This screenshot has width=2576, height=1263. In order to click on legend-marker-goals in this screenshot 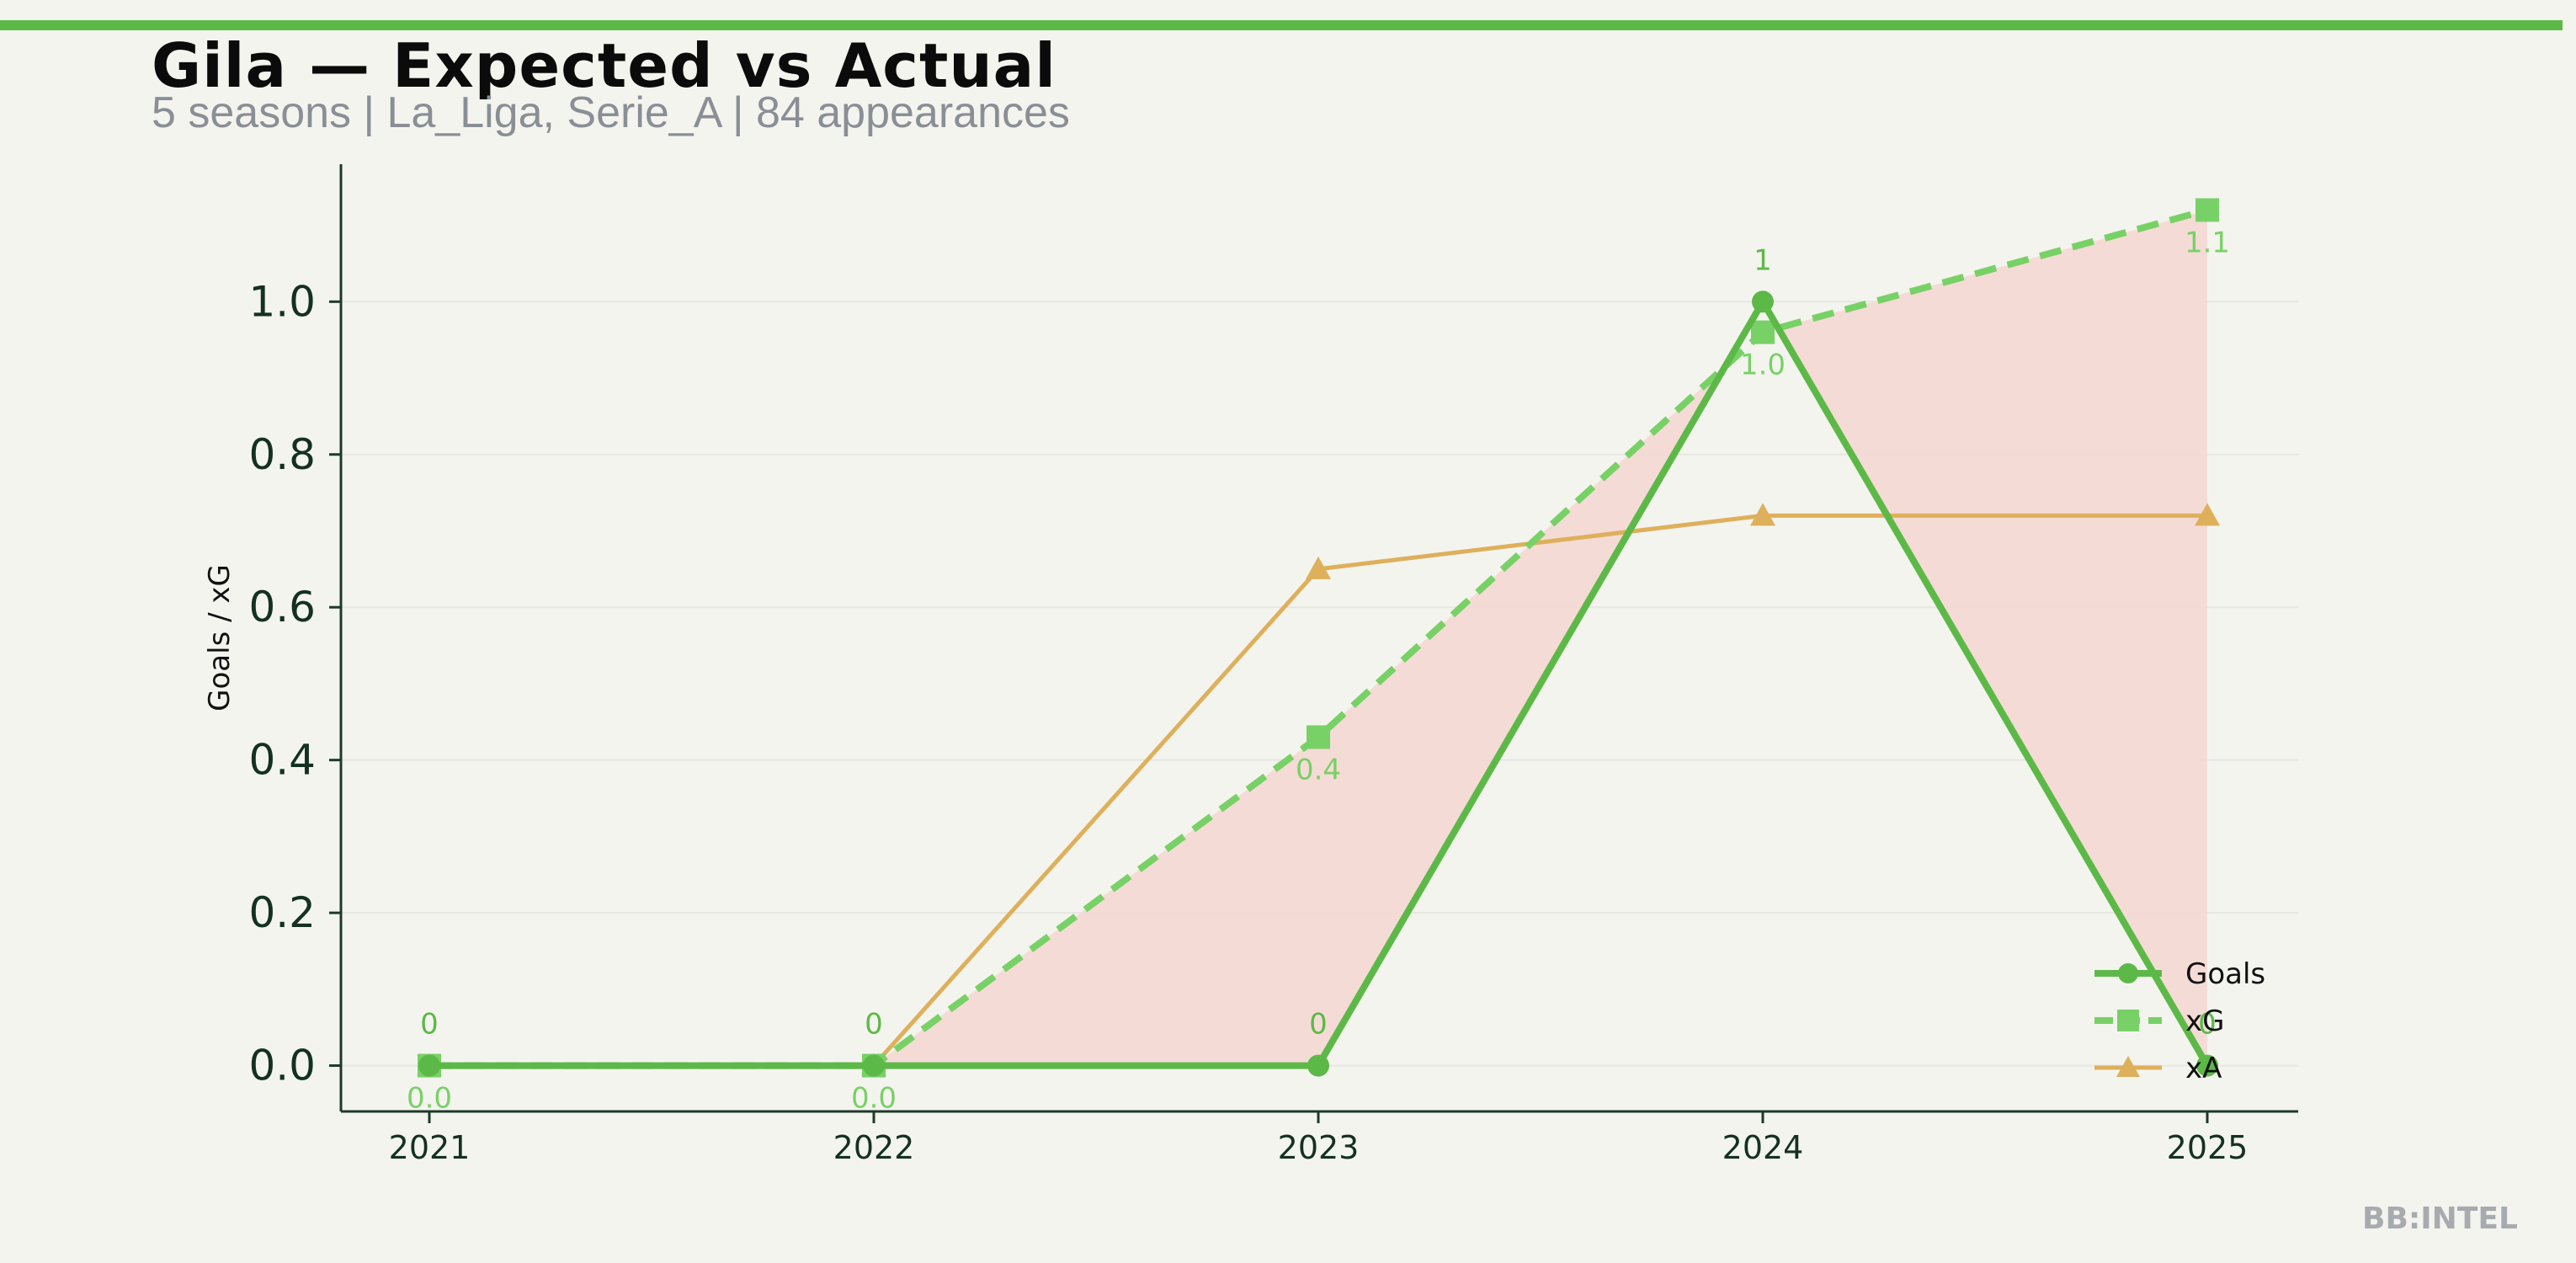, I will do `click(2128, 973)`.